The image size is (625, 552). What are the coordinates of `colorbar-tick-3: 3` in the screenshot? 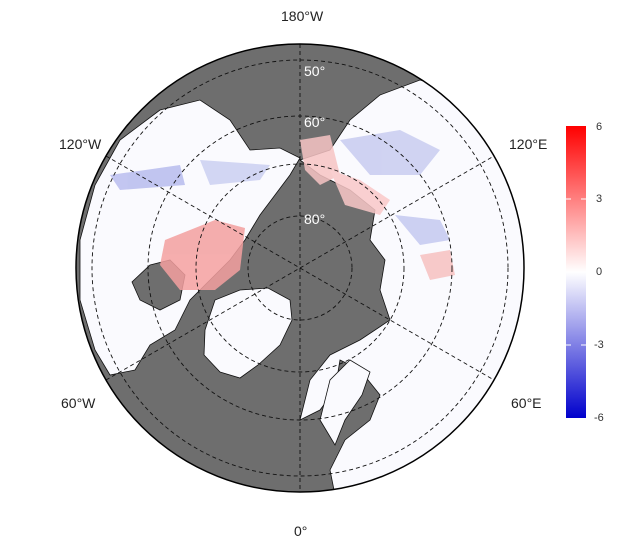 It's located at (599, 199).